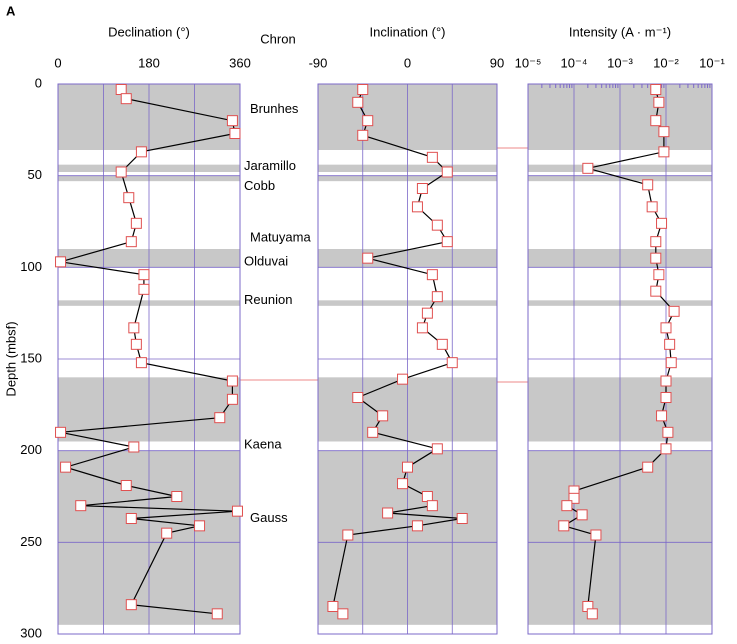  I want to click on x-tick-label: 90, so click(497, 62).